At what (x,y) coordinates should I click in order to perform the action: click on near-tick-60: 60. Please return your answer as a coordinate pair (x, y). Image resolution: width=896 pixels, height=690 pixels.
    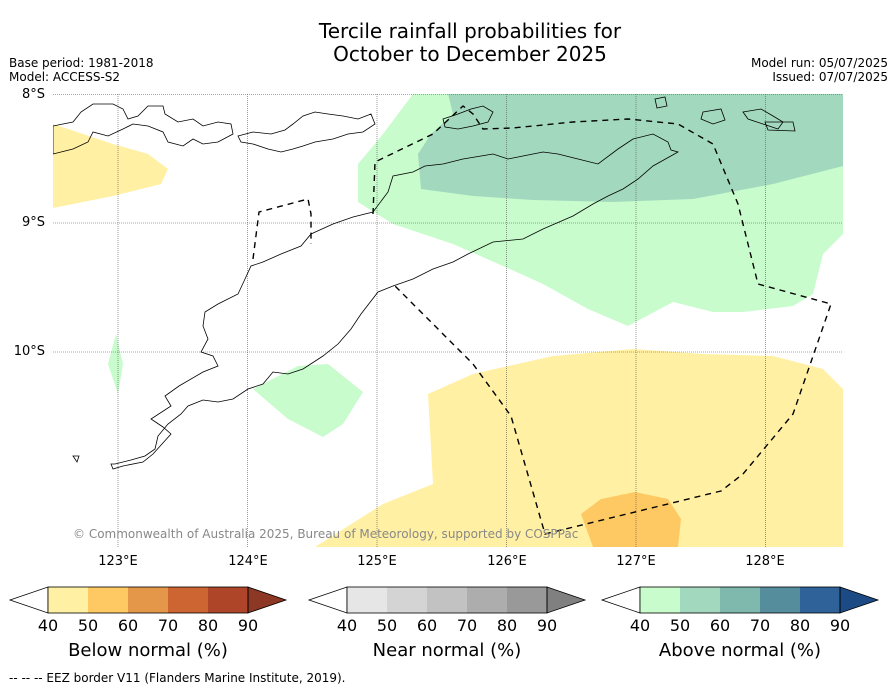
    Looking at the image, I should click on (427, 625).